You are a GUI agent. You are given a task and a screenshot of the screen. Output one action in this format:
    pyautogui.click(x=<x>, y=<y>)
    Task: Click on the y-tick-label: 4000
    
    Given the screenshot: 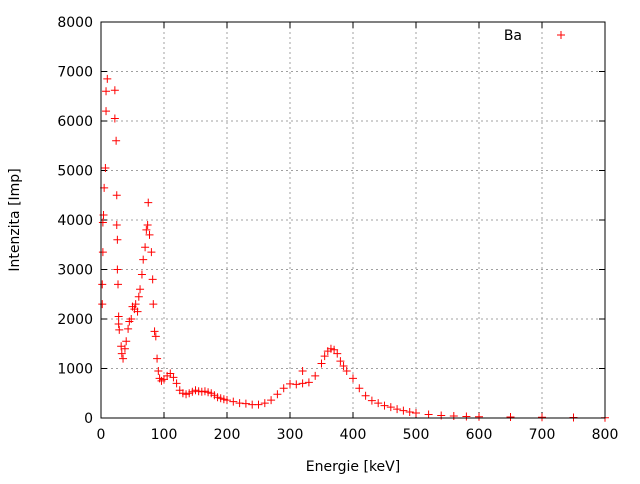 What is the action you would take?
    pyautogui.click(x=75, y=221)
    